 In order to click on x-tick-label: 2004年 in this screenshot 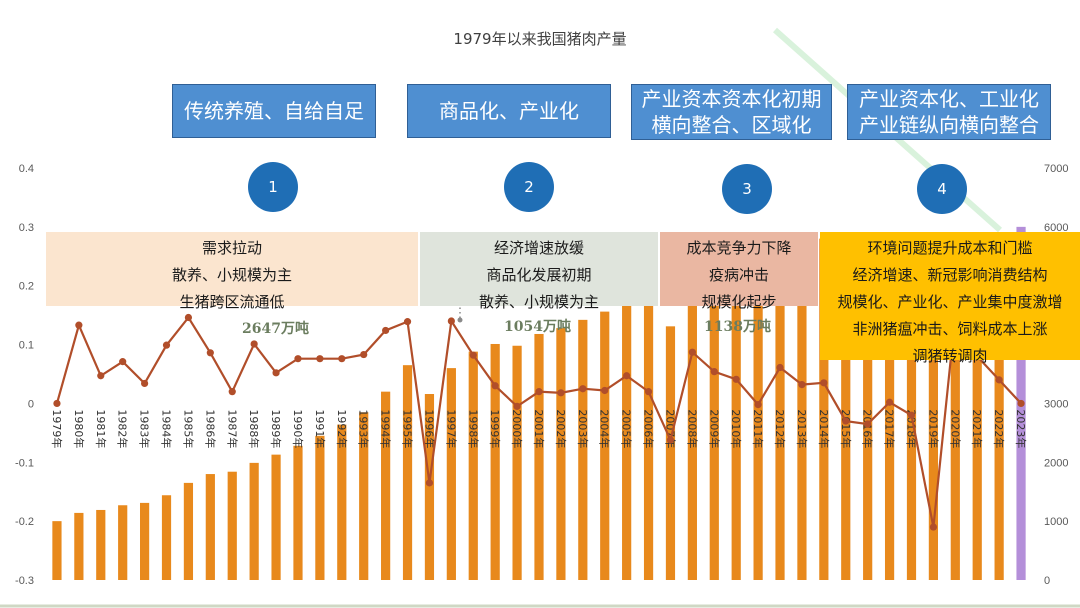, I will do `click(605, 428)`.